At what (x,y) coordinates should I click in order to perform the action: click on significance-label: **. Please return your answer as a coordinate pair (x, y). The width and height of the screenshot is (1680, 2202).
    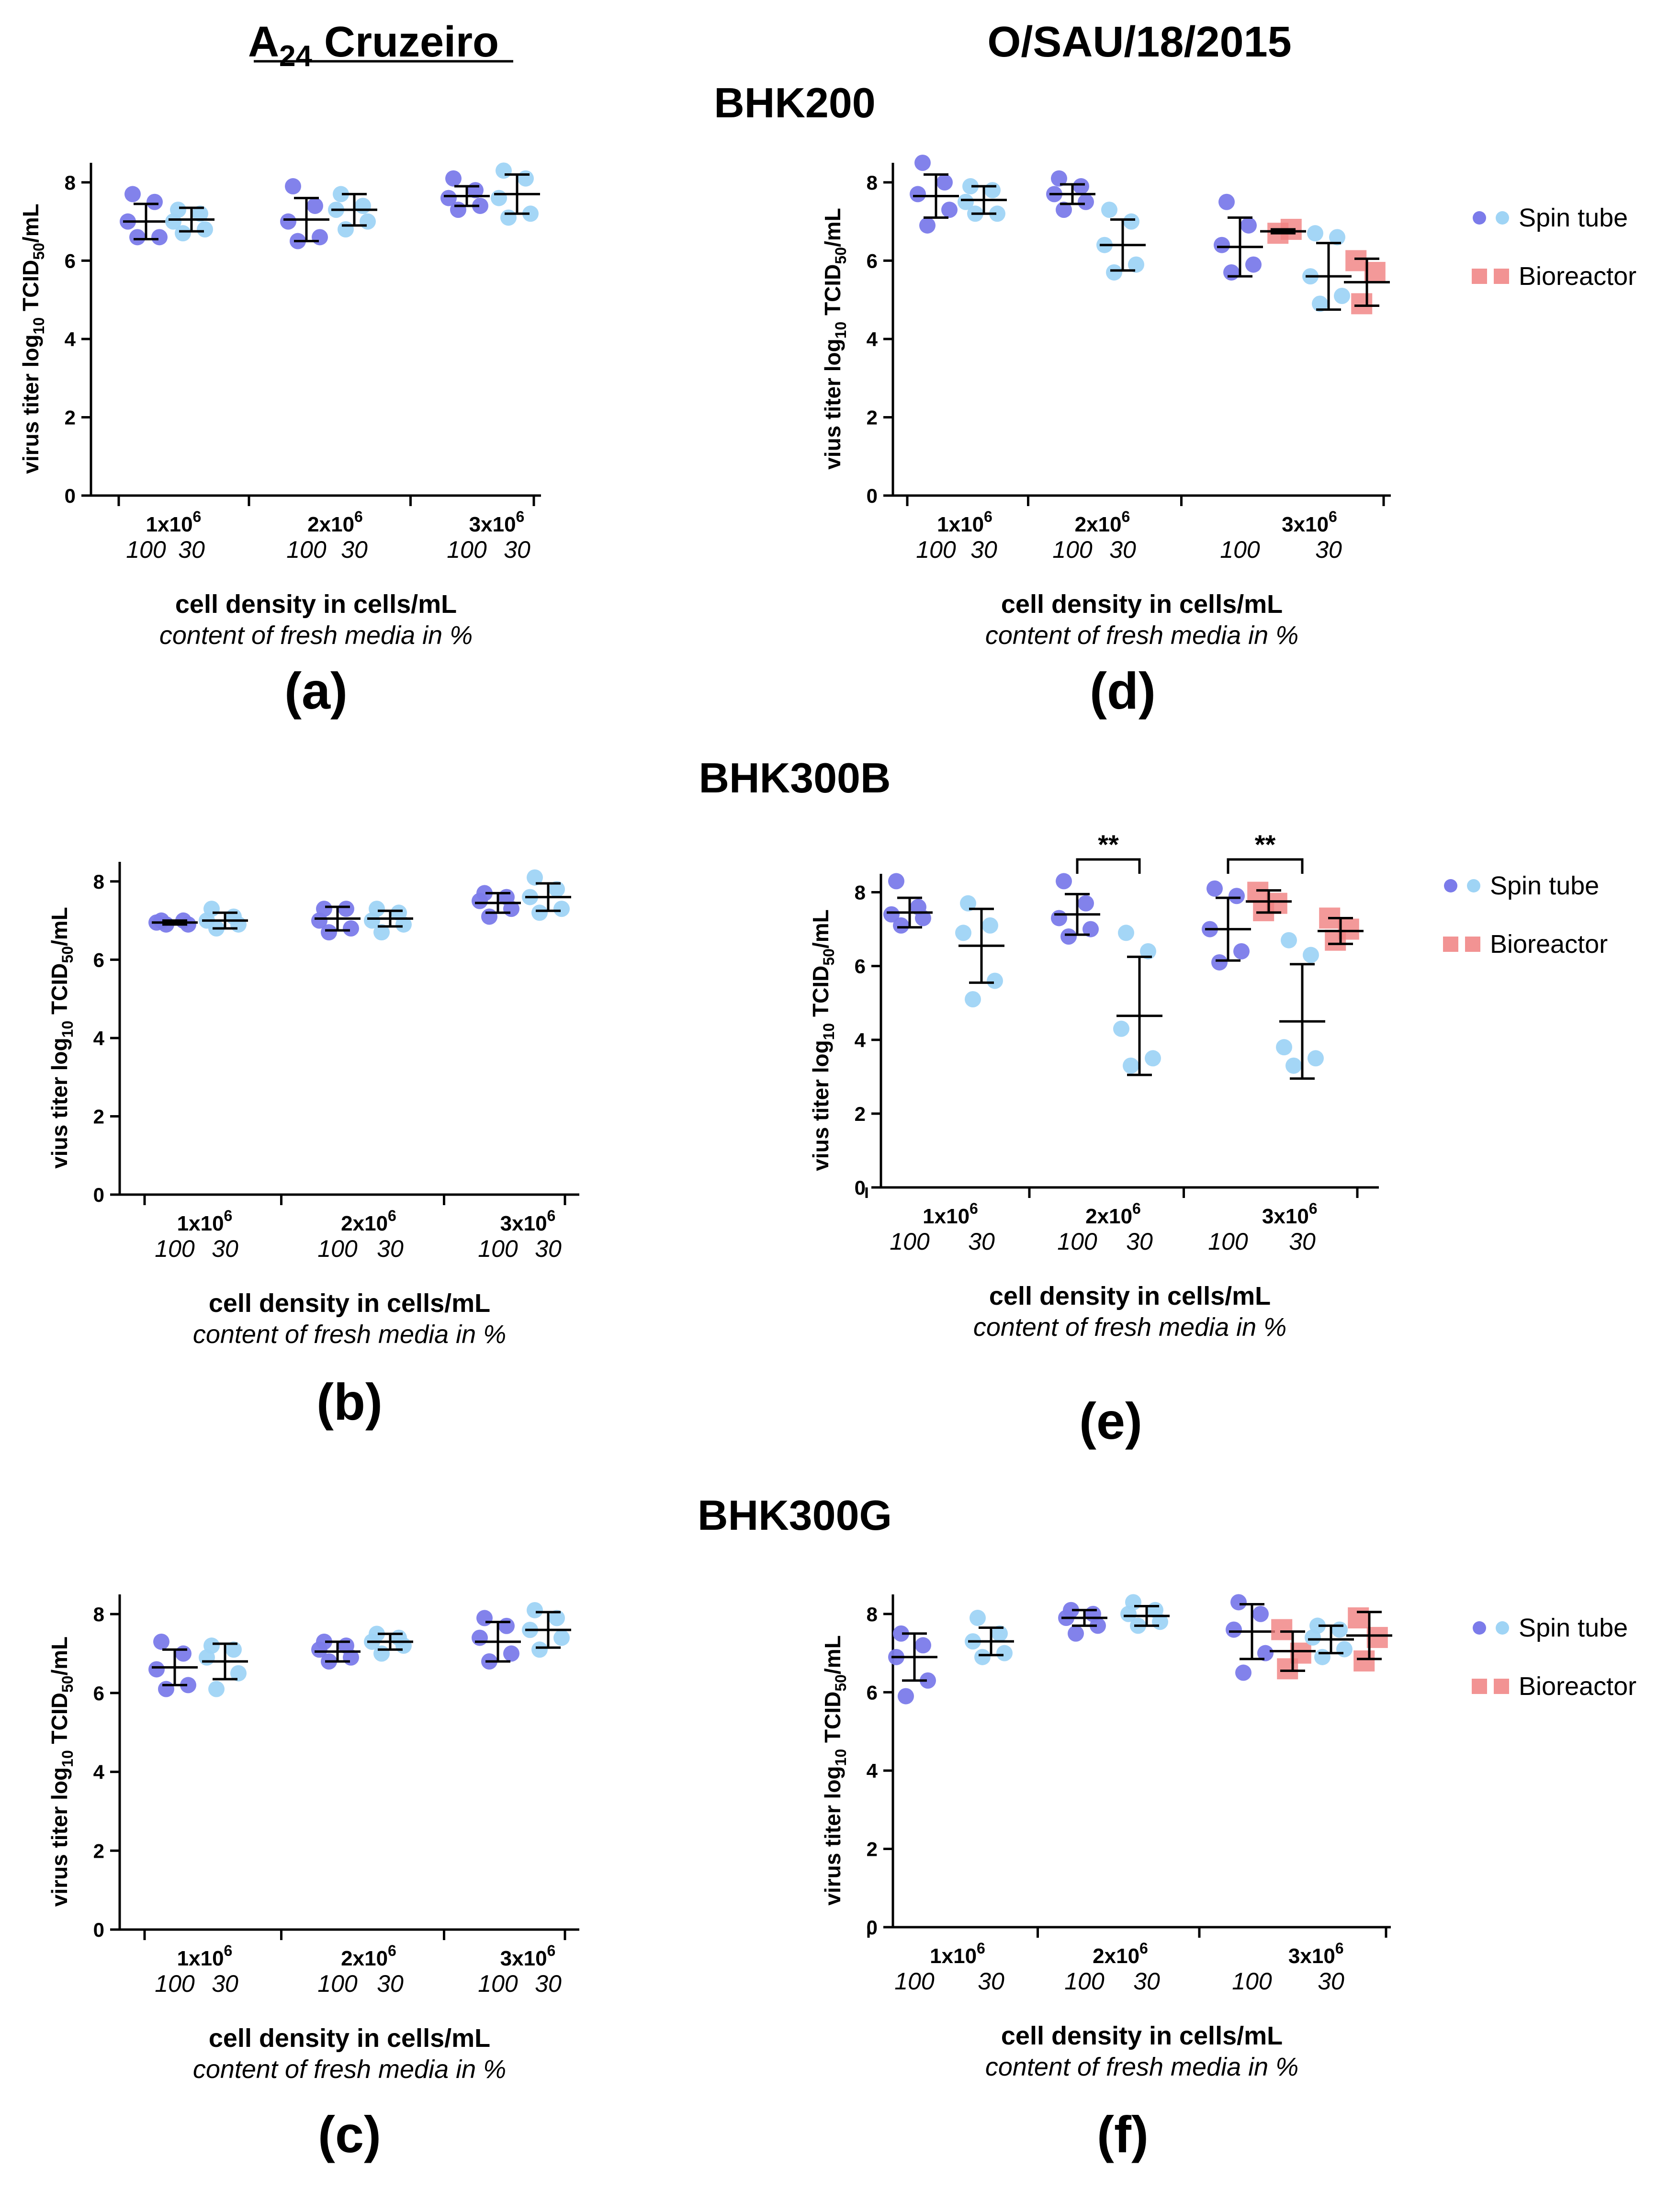
    Looking at the image, I should click on (1108, 844).